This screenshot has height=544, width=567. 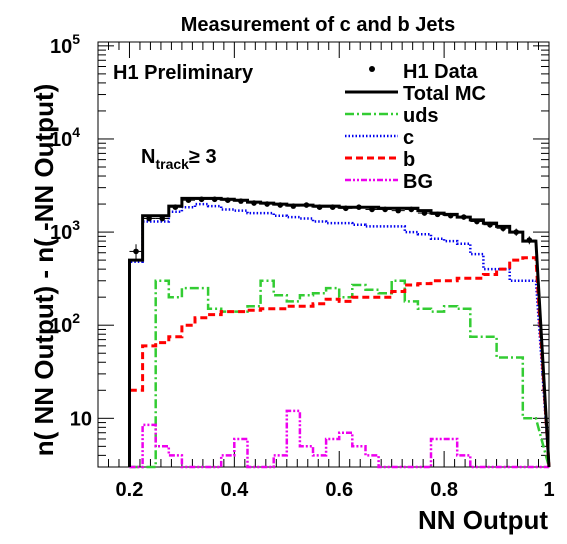 I want to click on preliminary-label: H1 Preliminary, so click(x=183, y=73).